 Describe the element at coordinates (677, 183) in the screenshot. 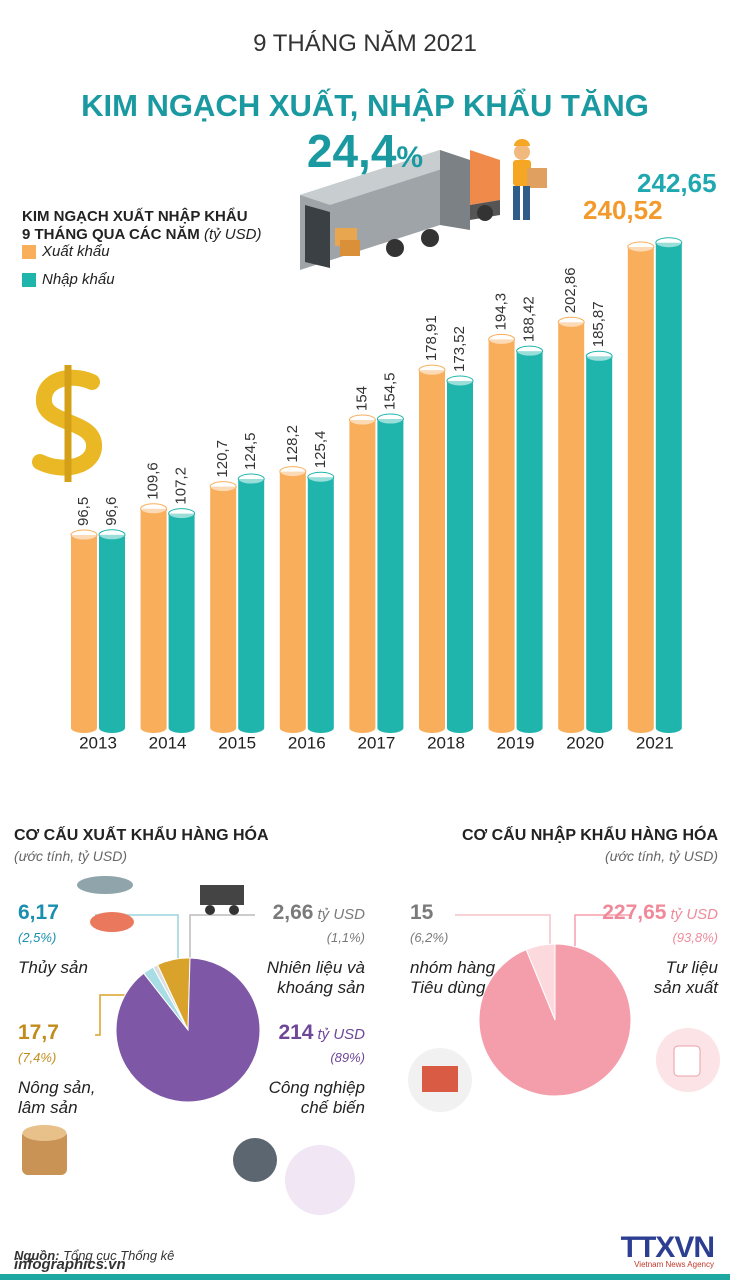

I see `value-label: 242,65` at that location.